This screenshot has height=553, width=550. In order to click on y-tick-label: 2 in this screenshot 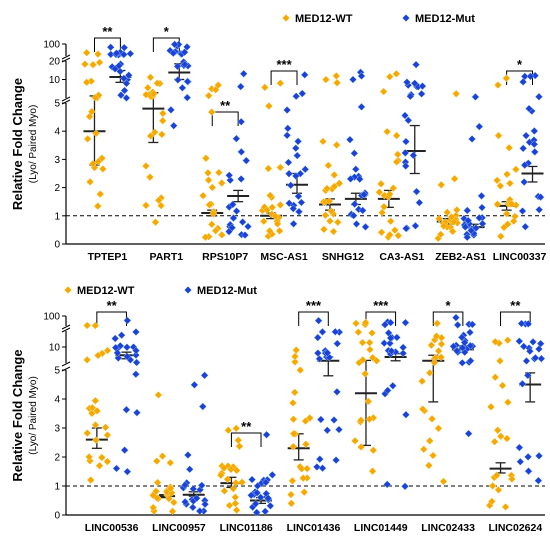, I will do `click(57, 188)`.